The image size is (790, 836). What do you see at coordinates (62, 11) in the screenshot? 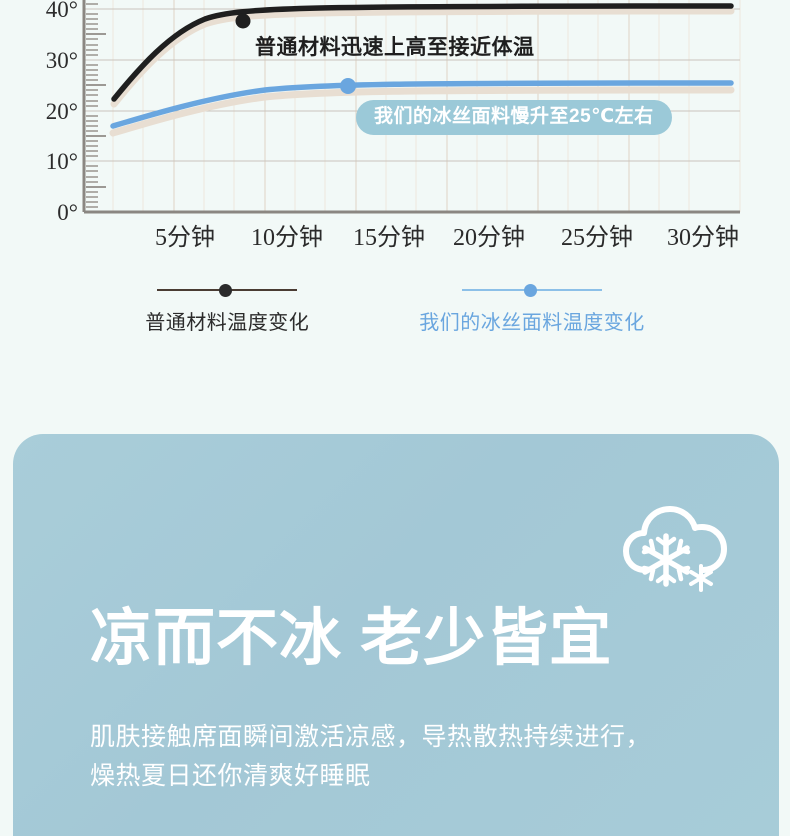
I see `y-tick-label: 40°` at bounding box center [62, 11].